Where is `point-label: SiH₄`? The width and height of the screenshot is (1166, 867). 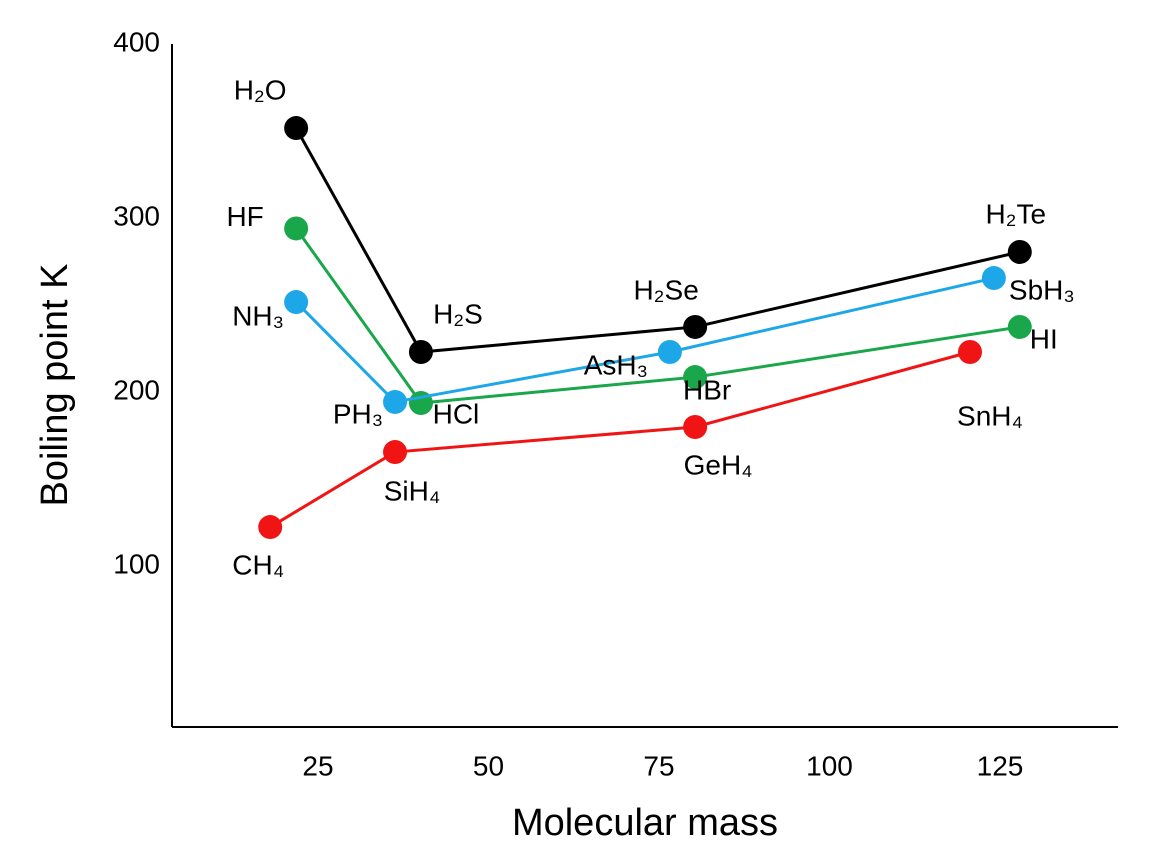 point-label: SiH₄ is located at coordinates (412, 490).